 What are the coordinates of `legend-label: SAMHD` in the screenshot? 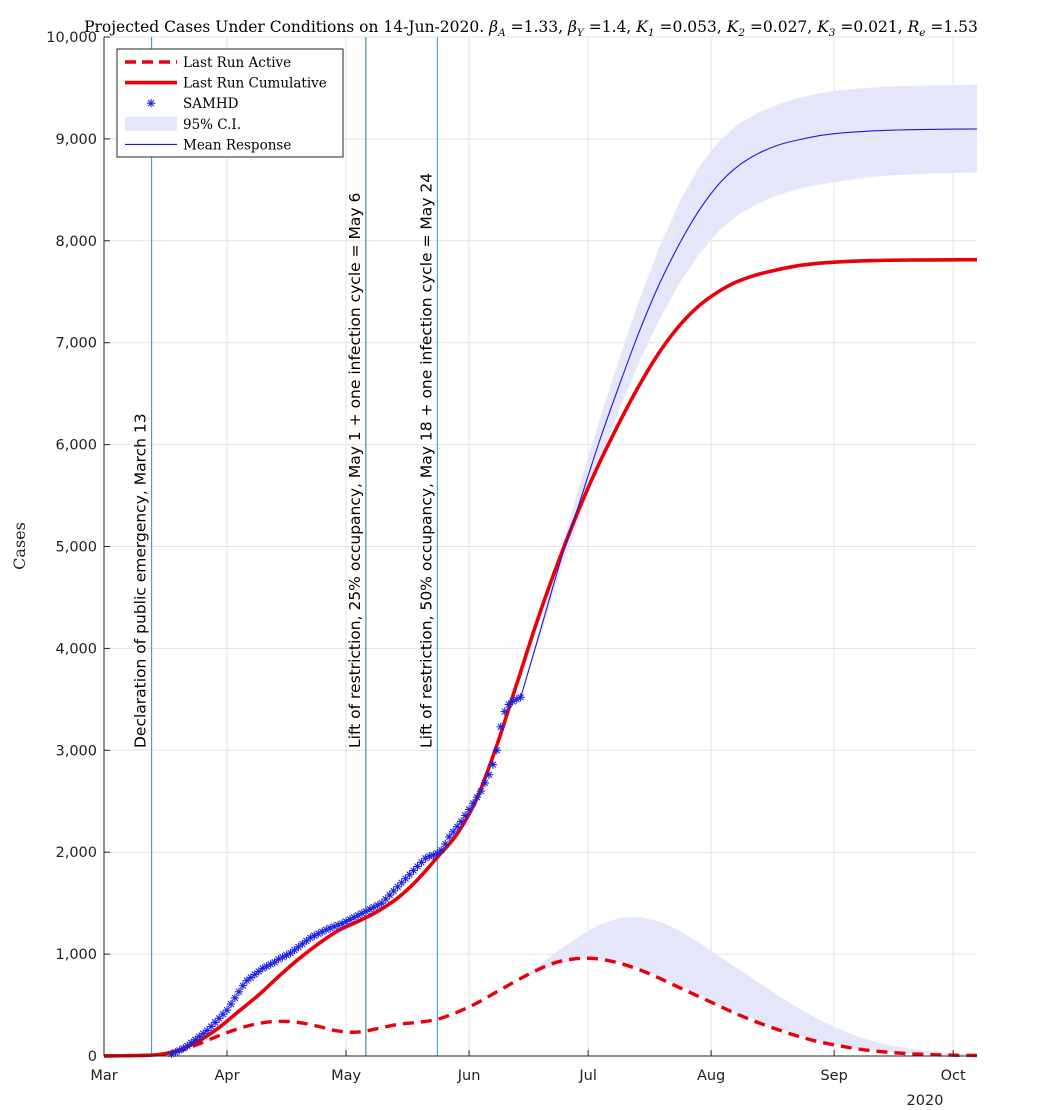 It's located at (211, 104).